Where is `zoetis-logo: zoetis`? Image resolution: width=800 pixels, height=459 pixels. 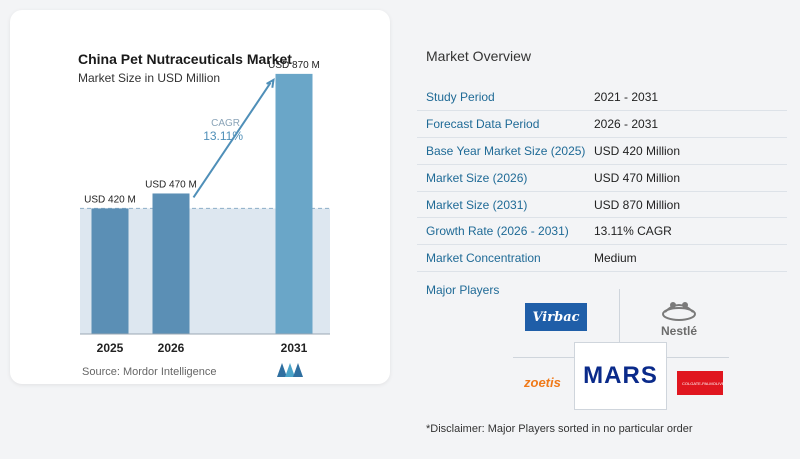 zoetis-logo: zoetis is located at coordinates (542, 382).